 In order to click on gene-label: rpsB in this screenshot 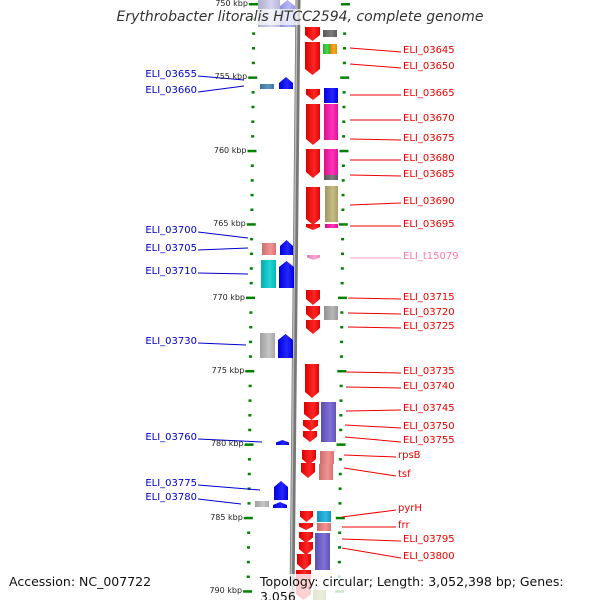, I will do `click(409, 455)`.